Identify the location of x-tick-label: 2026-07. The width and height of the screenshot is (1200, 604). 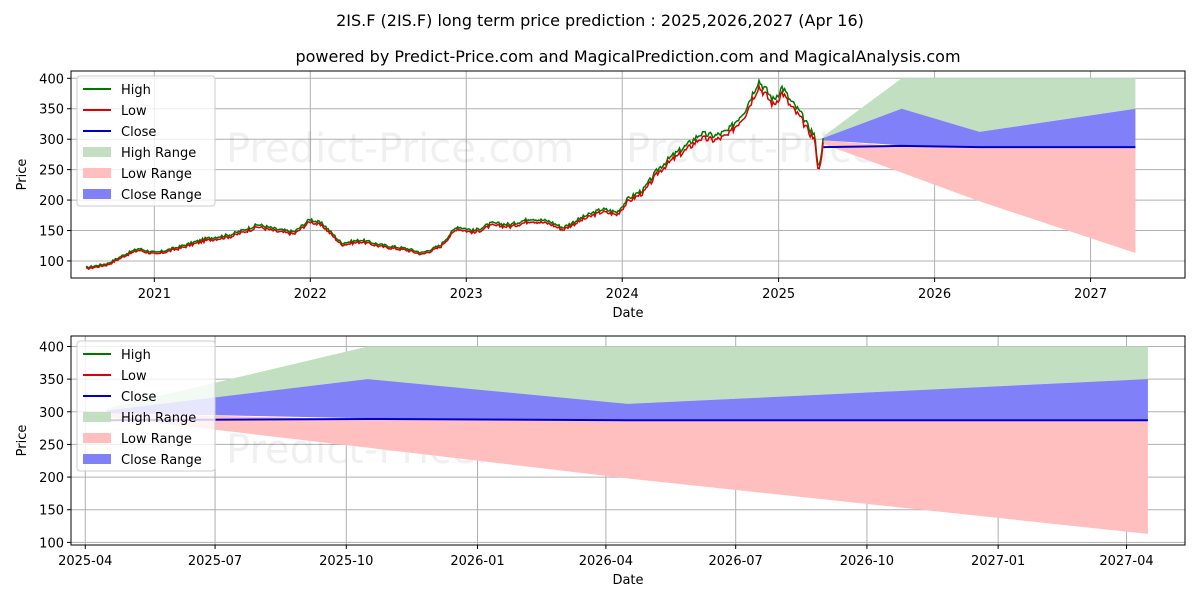
(736, 561).